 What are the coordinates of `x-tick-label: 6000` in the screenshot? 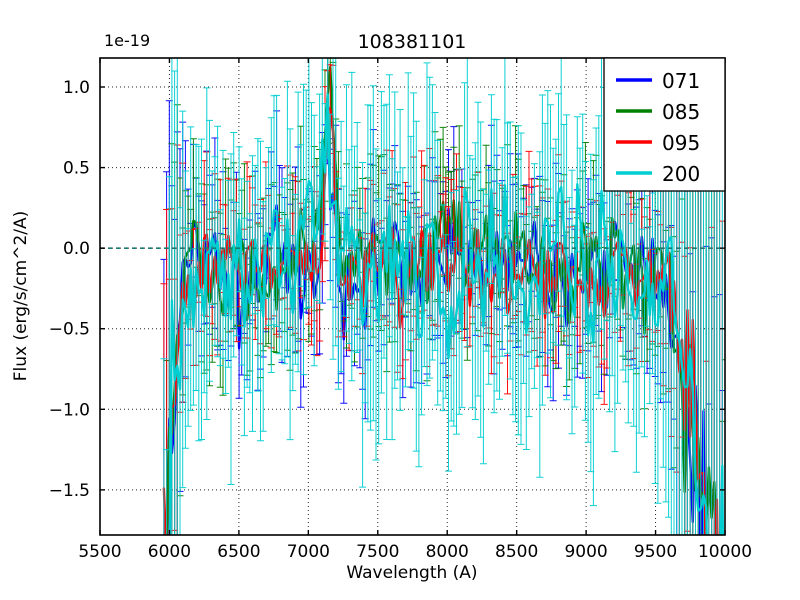 It's located at (169, 552).